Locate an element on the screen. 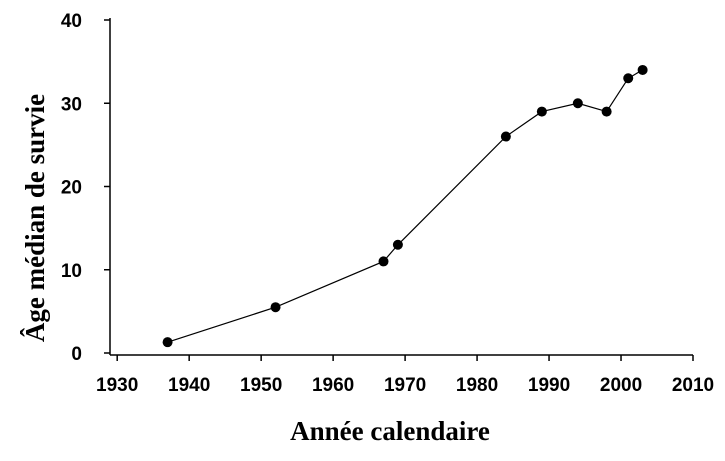  x-tick-label: 1950 is located at coordinates (261, 385).